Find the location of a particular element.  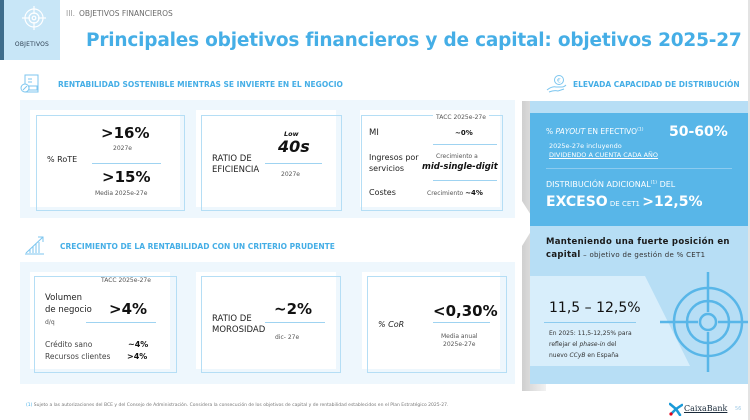

rote-value-2027: >16% is located at coordinates (125, 133).